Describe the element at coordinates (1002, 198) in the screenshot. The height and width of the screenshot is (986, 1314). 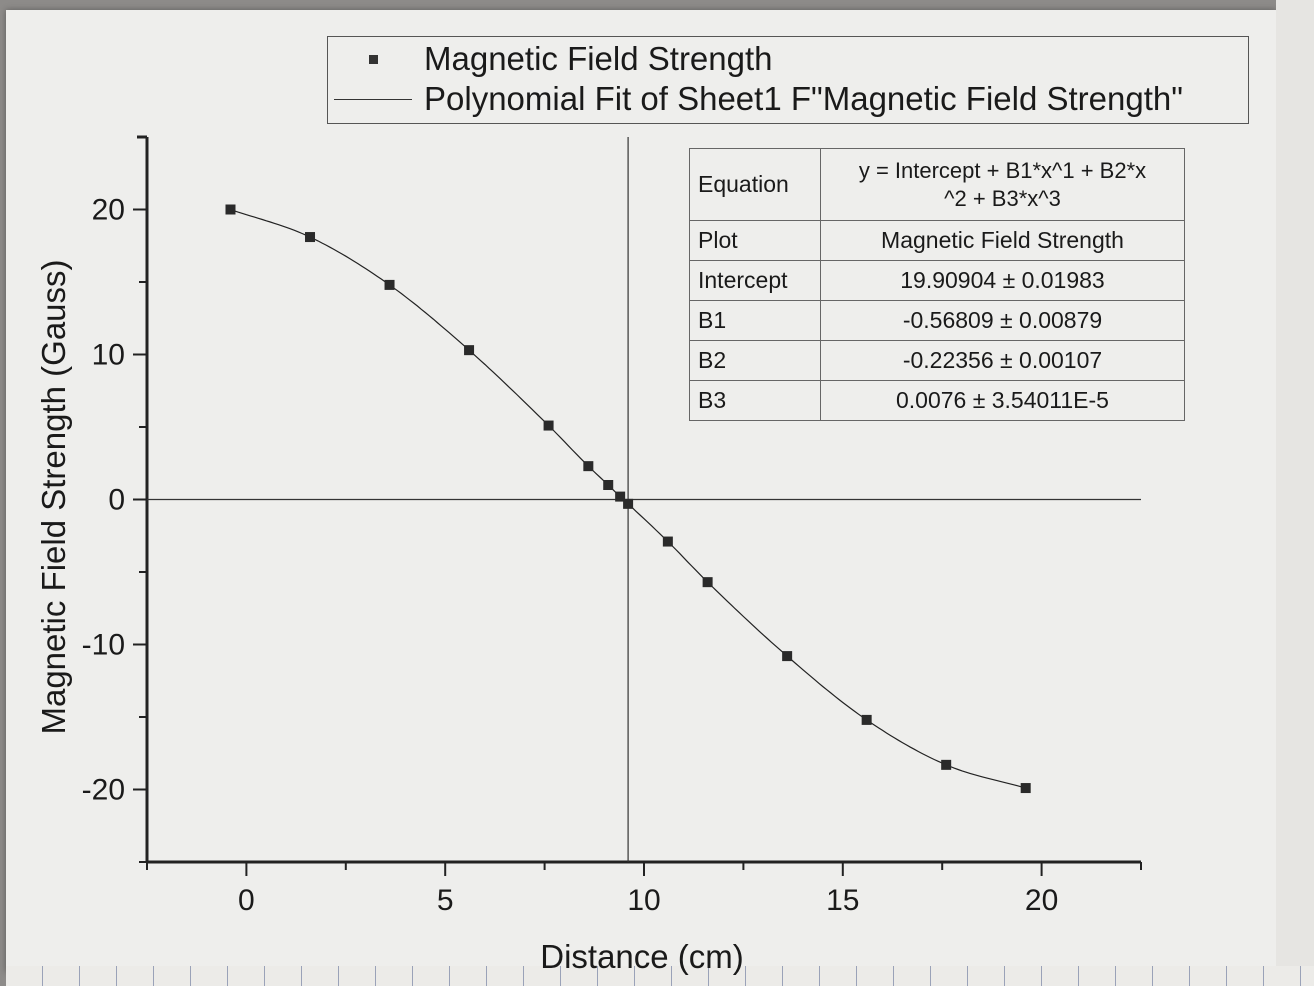
I see `equation-line-2: ^2 + B3*x^3` at that location.